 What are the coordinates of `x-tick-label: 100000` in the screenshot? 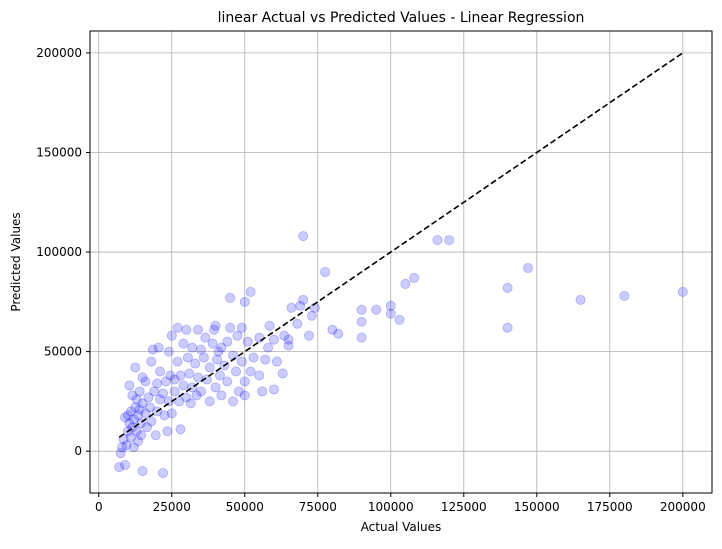 It's located at (391, 507).